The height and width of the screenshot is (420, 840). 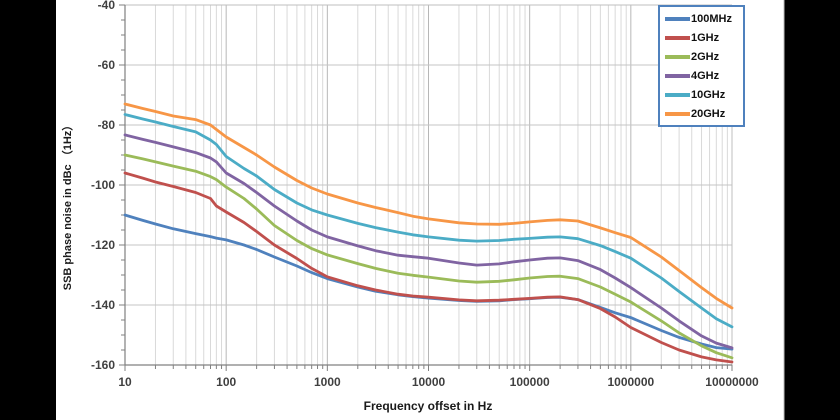 I want to click on x-tick-label: 100, so click(x=226, y=382).